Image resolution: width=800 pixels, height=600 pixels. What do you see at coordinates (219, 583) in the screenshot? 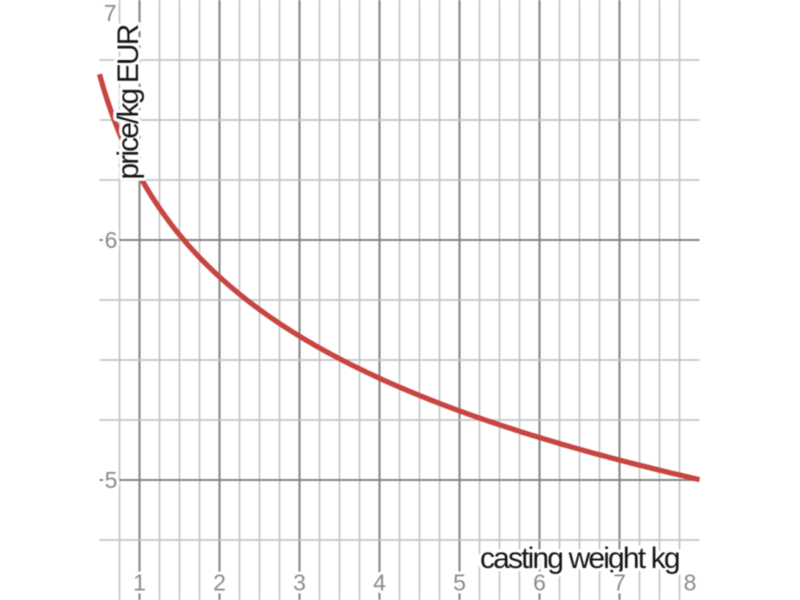
I see `svg-text: 2` at bounding box center [219, 583].